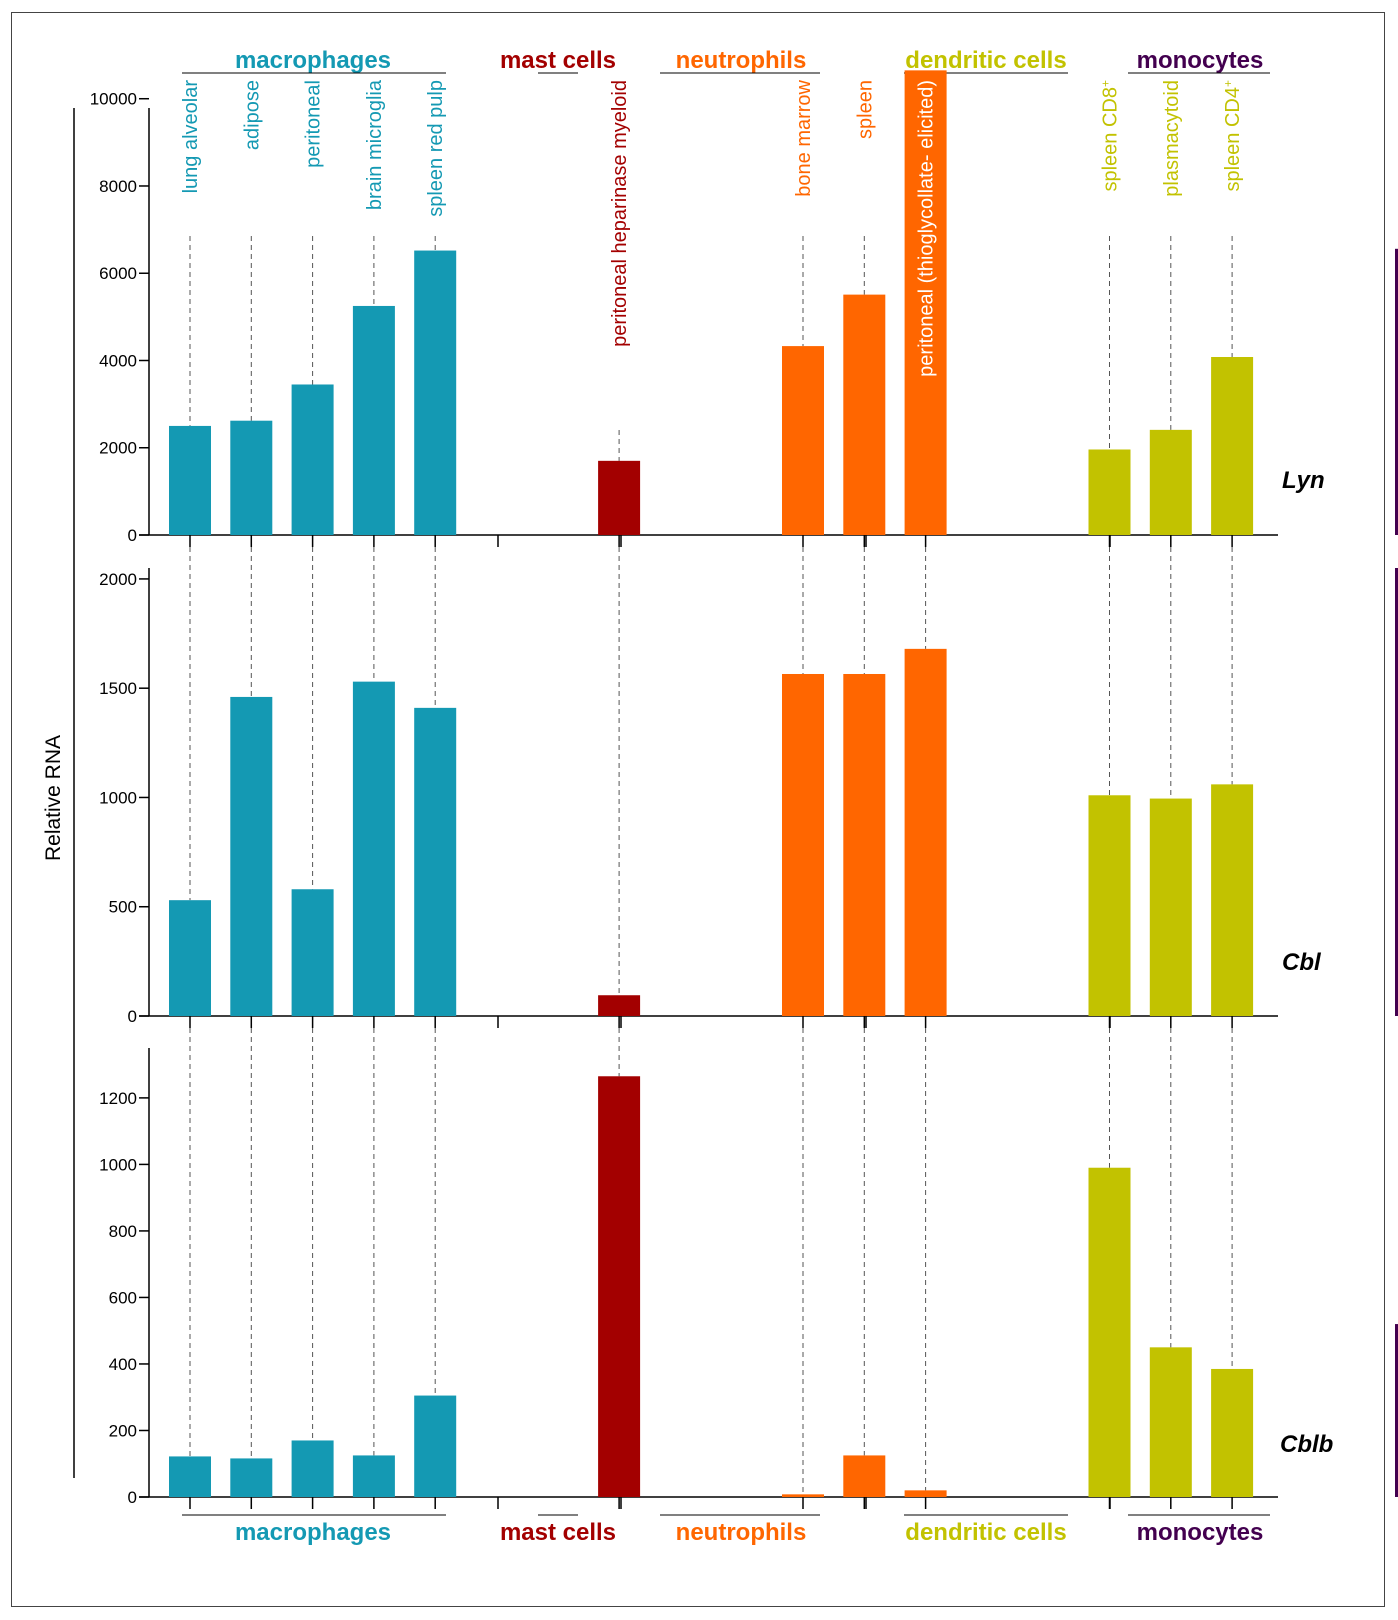  Describe the element at coordinates (804, 137) in the screenshot. I see `cell-label-6: bone marrow` at that location.